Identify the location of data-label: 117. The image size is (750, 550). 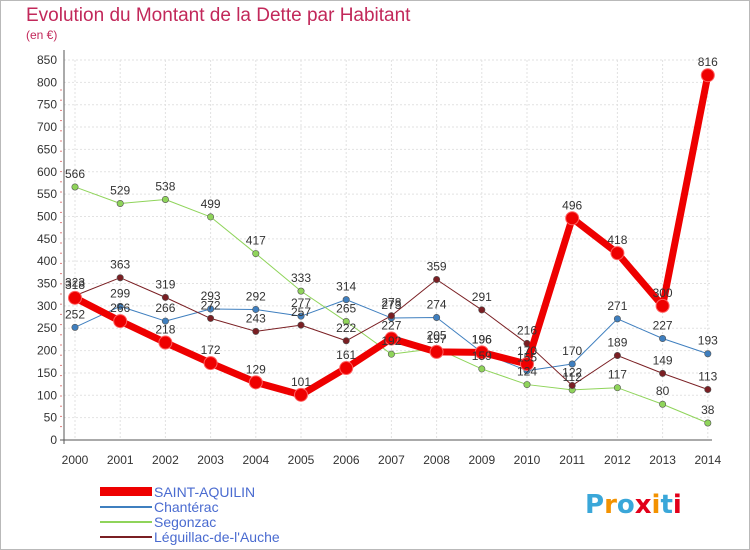
(617, 375).